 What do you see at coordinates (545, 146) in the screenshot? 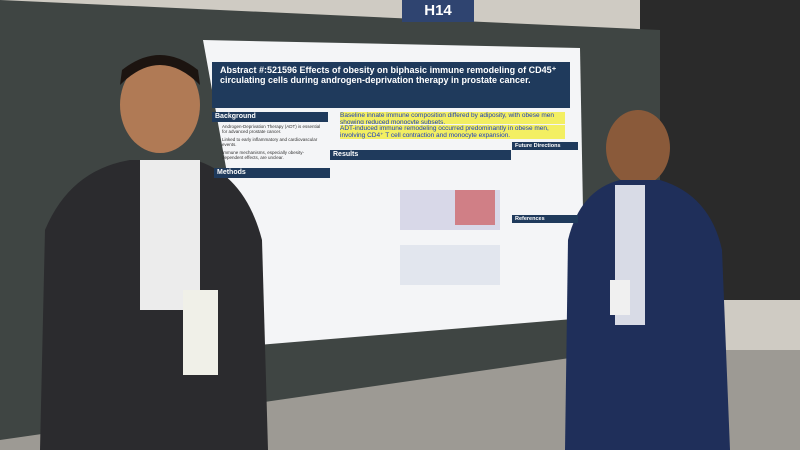
I see `section-heading: Future Directions` at bounding box center [545, 146].